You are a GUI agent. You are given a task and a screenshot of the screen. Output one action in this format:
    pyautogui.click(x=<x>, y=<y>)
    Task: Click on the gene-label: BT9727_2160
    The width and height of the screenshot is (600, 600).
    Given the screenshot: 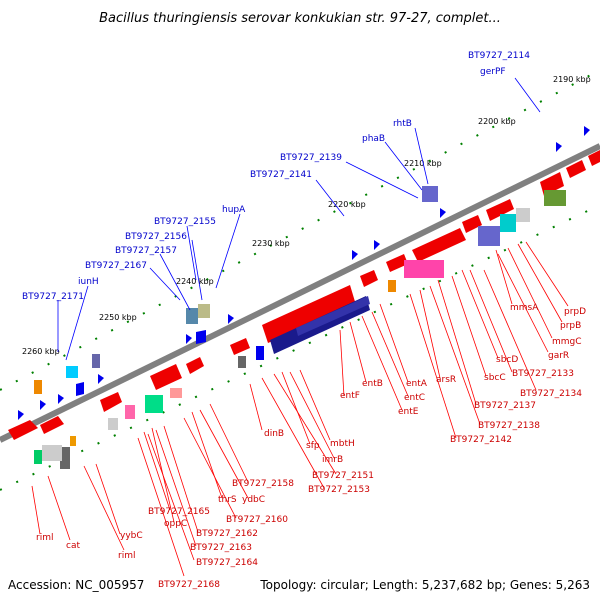 What is the action you would take?
    pyautogui.click(x=257, y=520)
    